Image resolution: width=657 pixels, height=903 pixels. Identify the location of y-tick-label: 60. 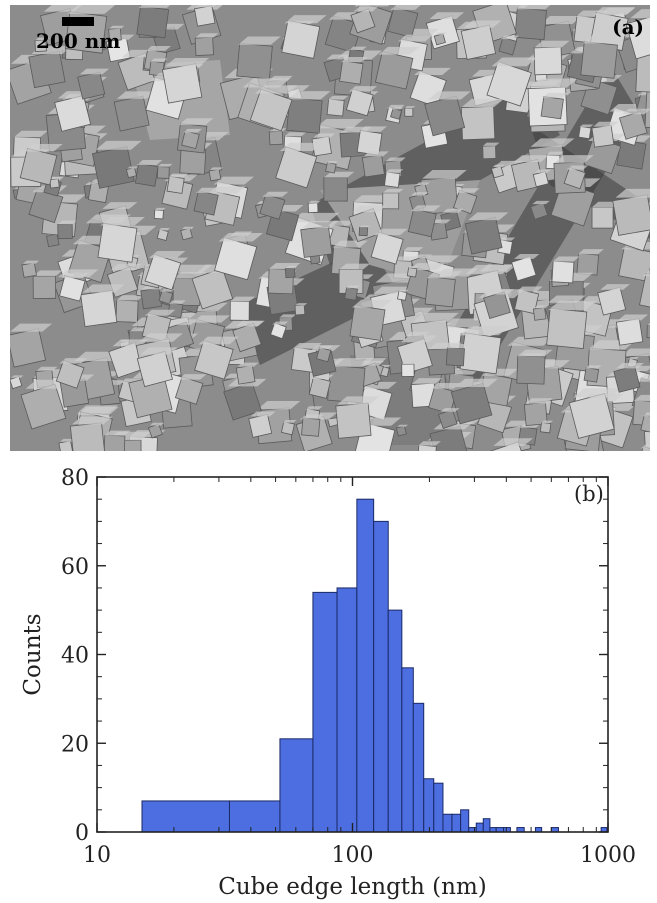
(75, 567).